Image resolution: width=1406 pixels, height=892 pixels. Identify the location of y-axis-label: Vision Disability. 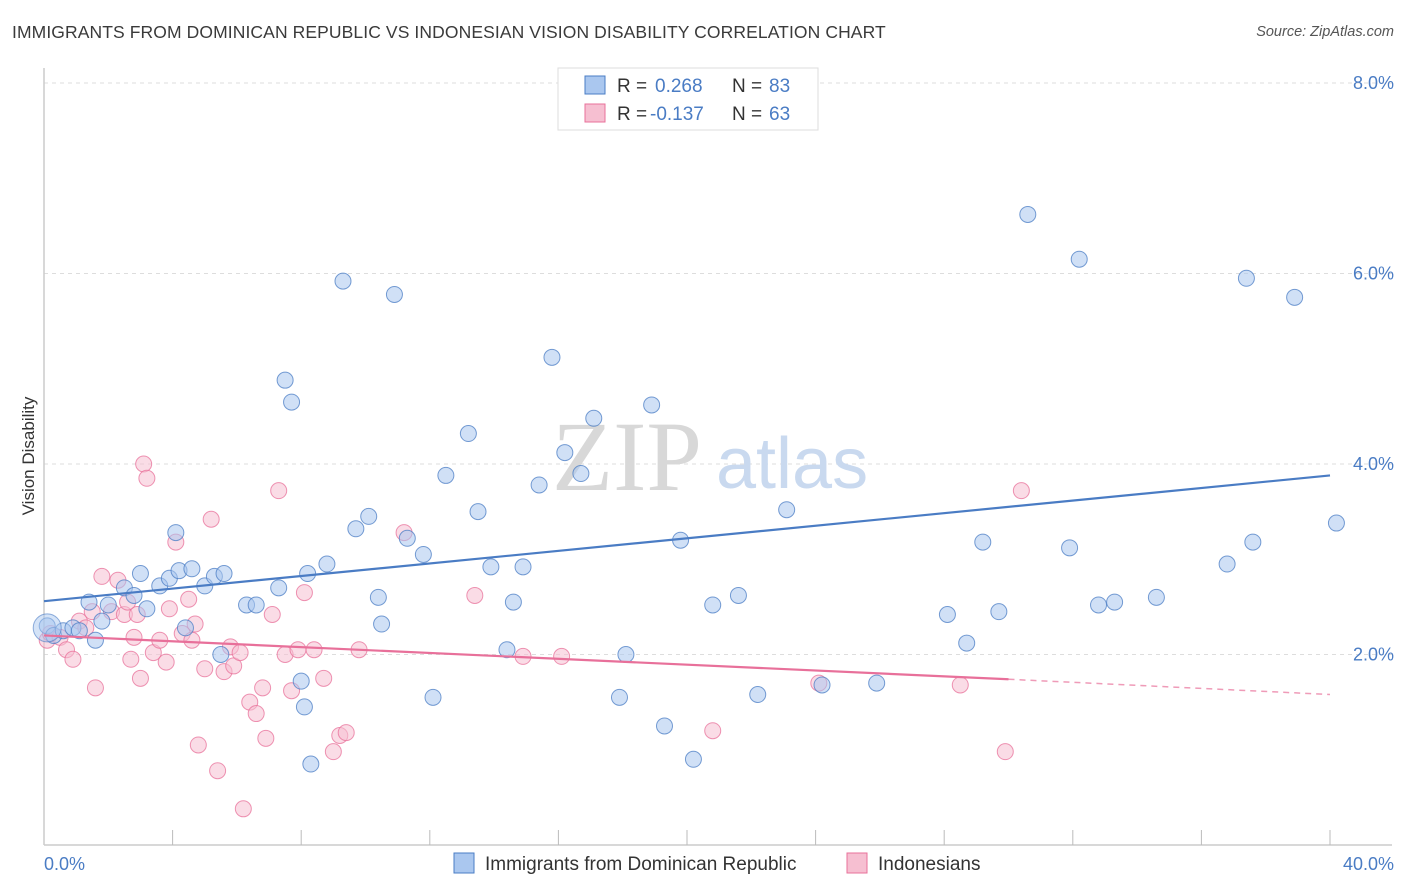
(28, 455).